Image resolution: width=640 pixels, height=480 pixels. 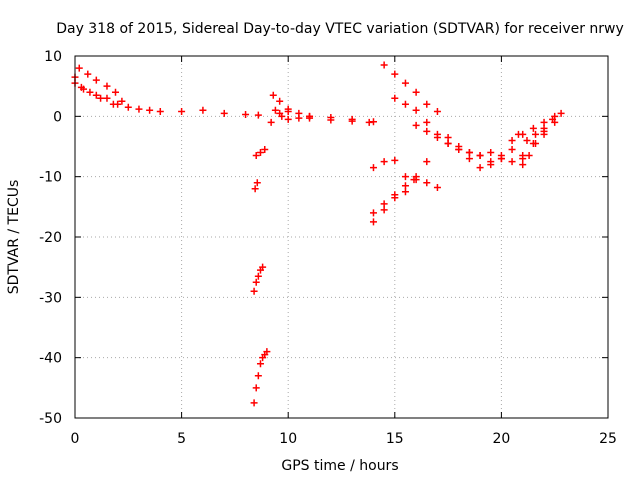 I want to click on y-tick-label: -50, so click(x=50, y=419).